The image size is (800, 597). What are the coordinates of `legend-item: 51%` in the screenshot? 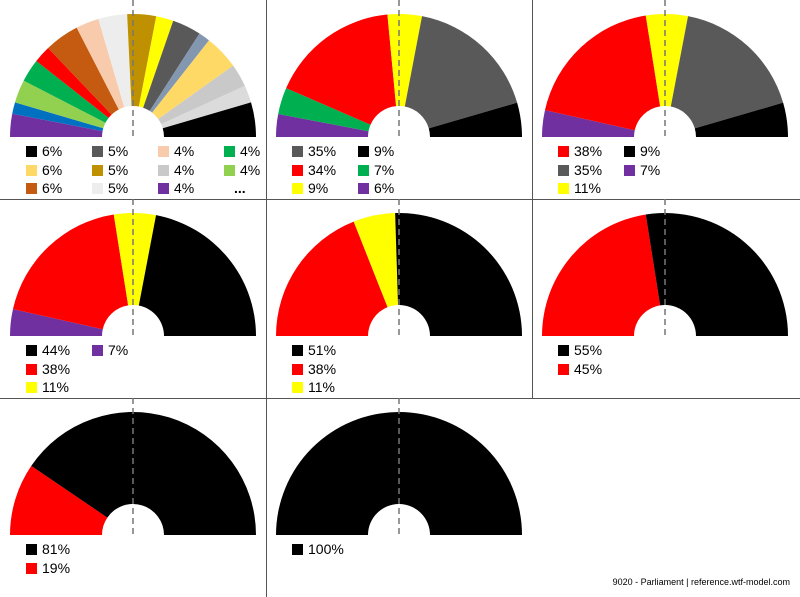 It's located at (327, 351).